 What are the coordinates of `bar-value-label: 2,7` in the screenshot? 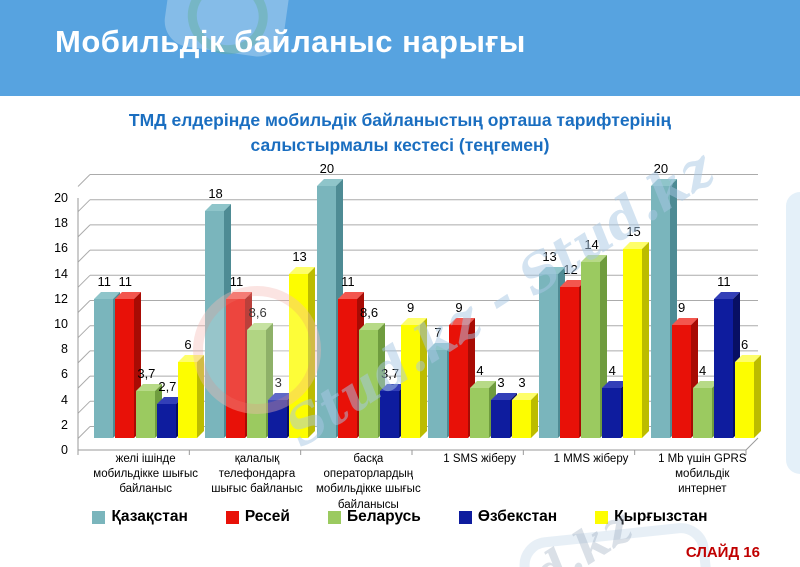 It's located at (167, 386).